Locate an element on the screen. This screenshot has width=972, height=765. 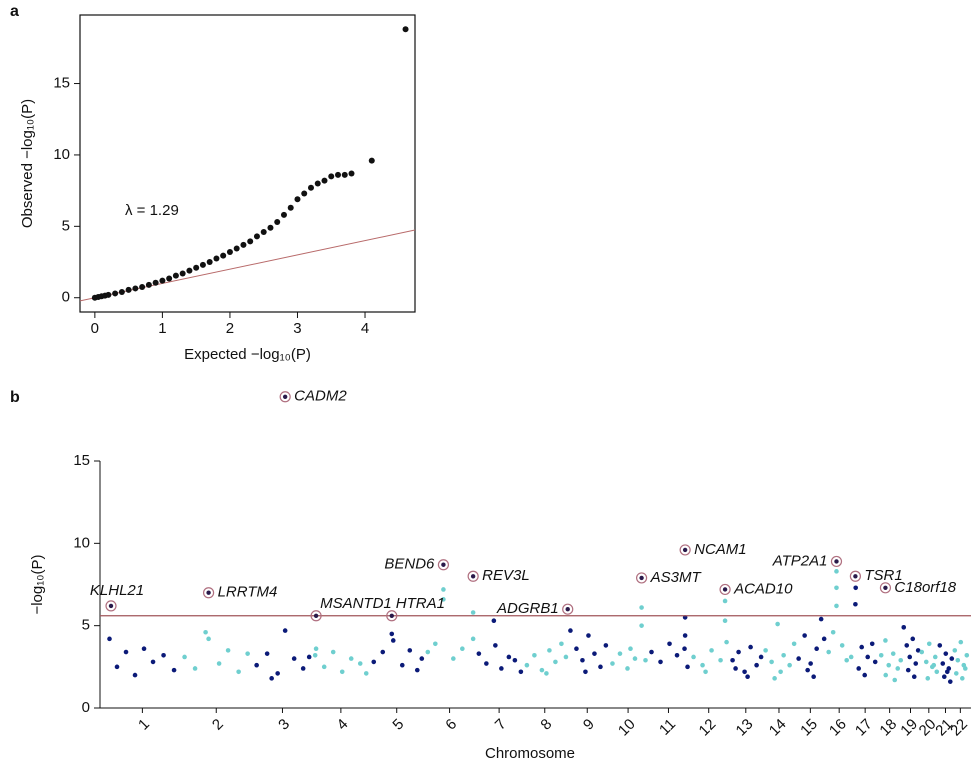
x-tick-label: 16 is located at coordinates (838, 728).